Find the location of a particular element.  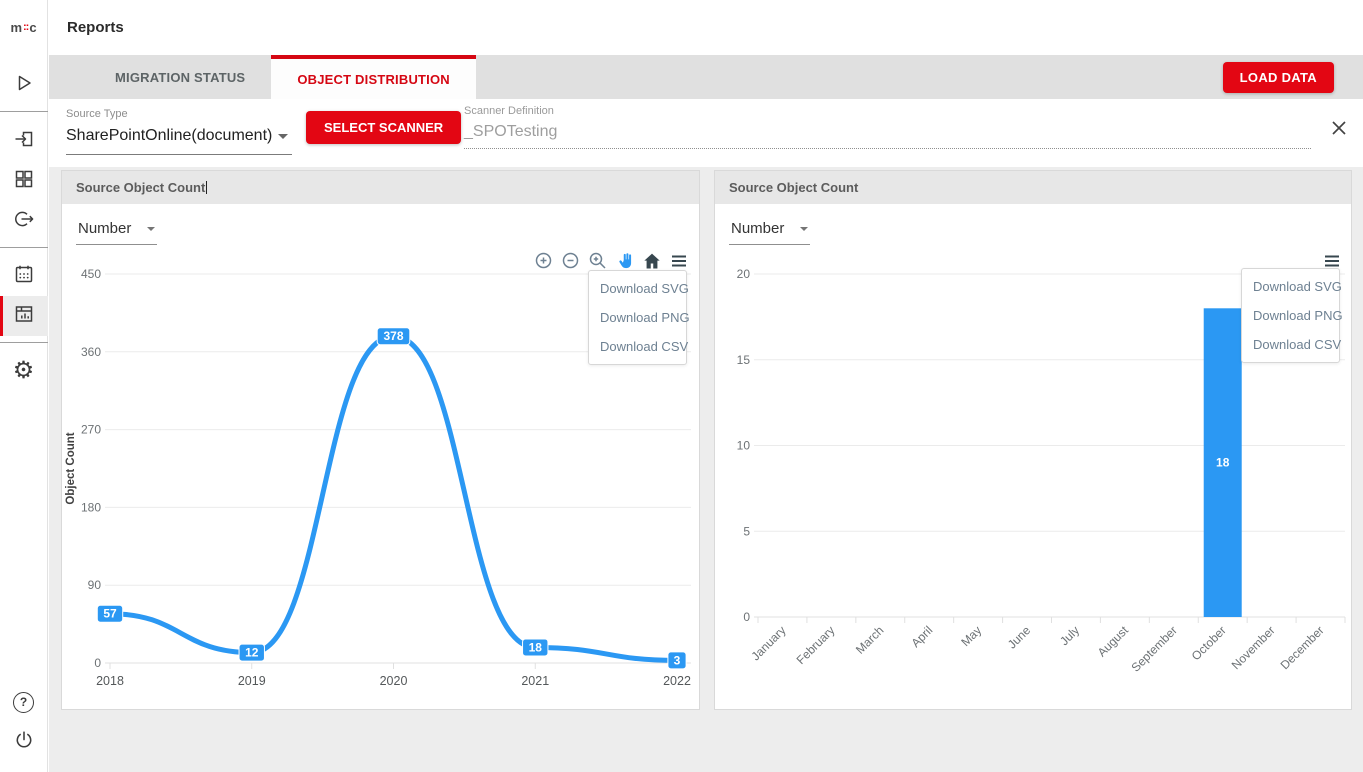

svg-text: 2020 is located at coordinates (394, 681).